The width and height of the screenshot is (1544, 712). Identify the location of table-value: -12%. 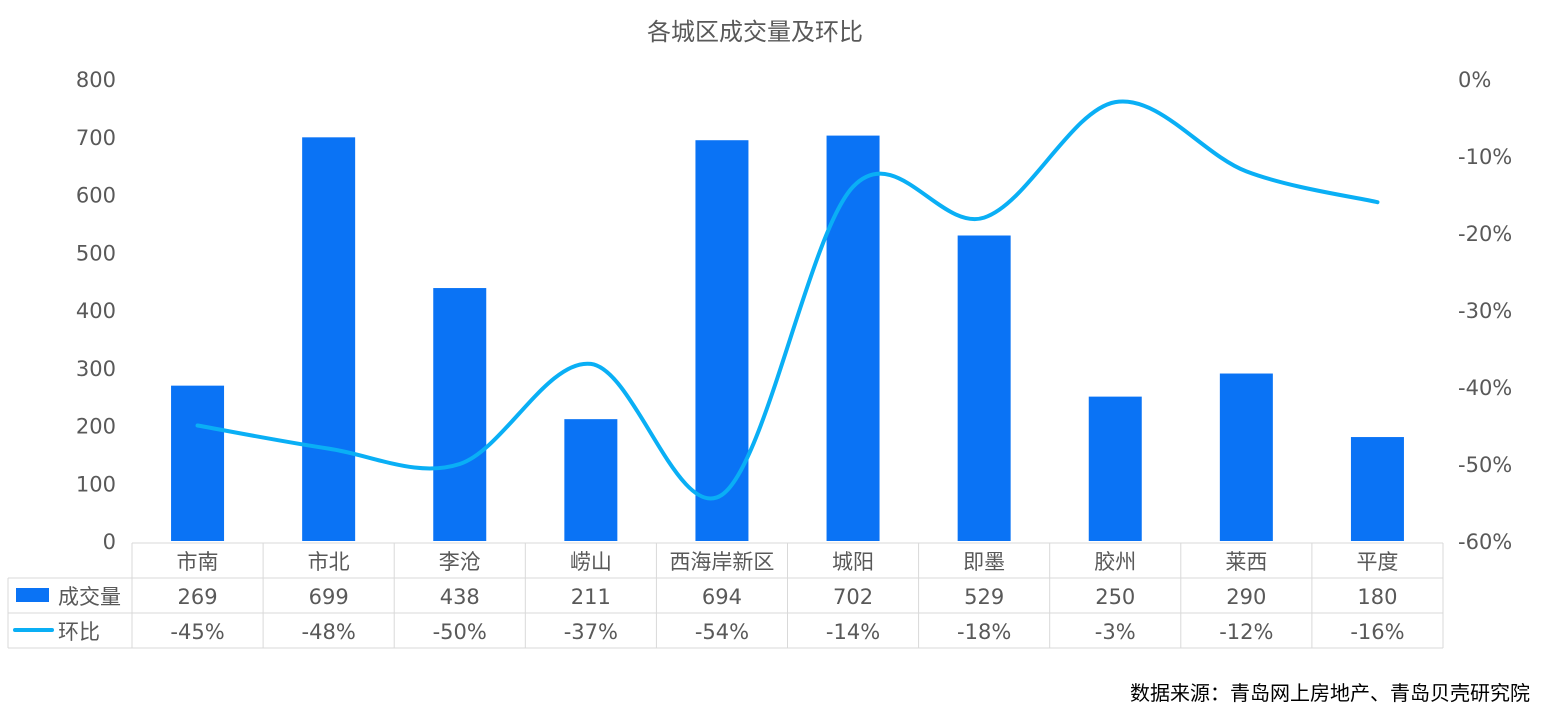
(1246, 632).